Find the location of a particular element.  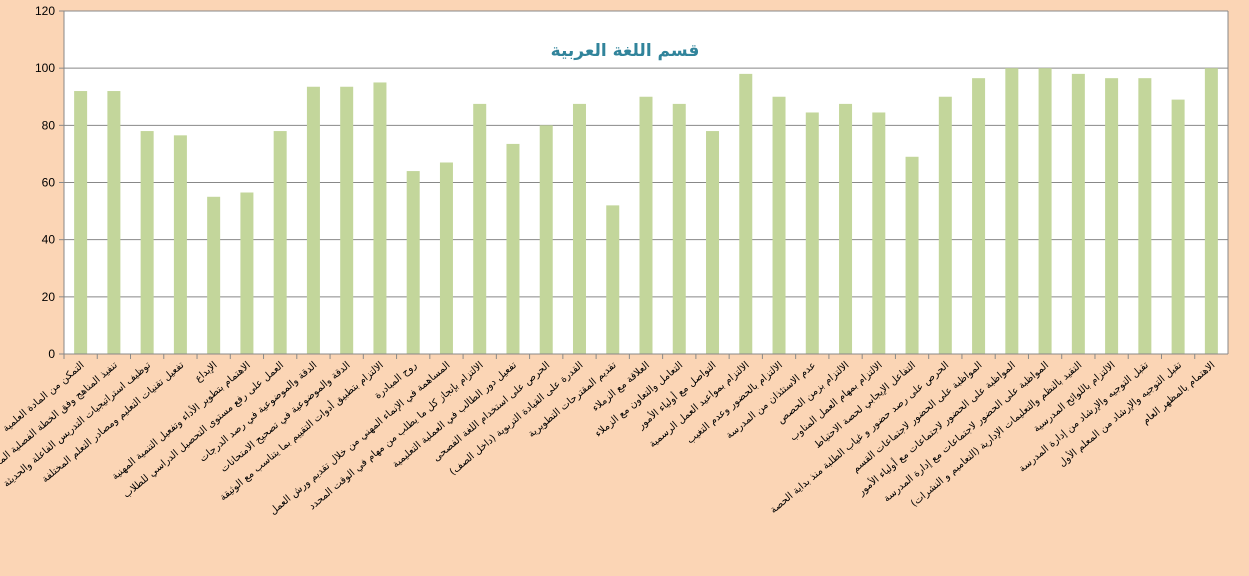

chart-title: قسم اللغة العربية is located at coordinates (625, 51).